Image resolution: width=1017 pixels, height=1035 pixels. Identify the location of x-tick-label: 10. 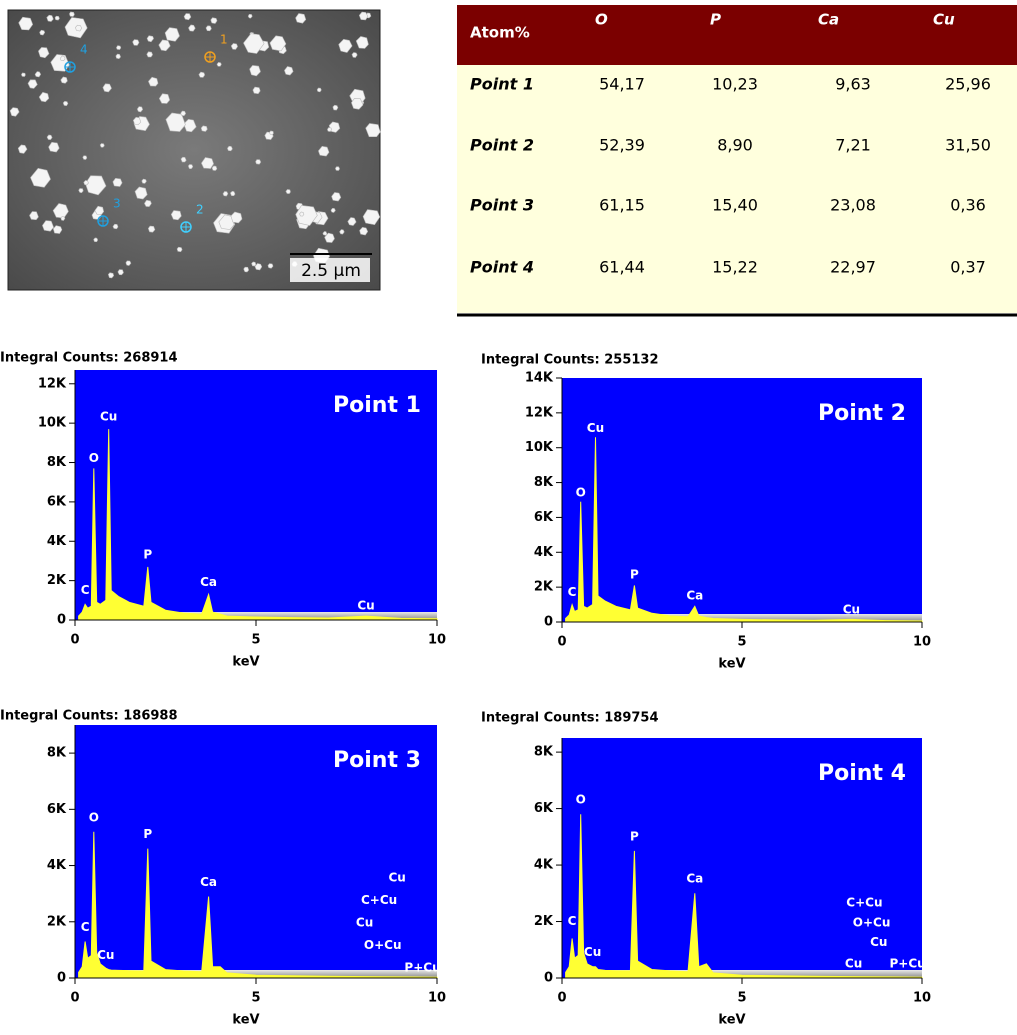
(437, 640).